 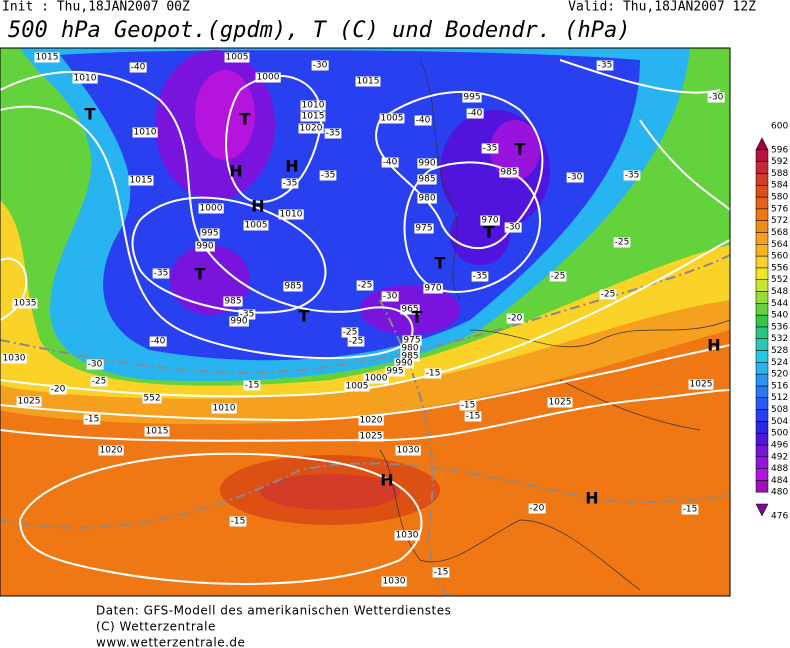 What do you see at coordinates (779, 351) in the screenshot?
I see `colorbar-label: 528` at bounding box center [779, 351].